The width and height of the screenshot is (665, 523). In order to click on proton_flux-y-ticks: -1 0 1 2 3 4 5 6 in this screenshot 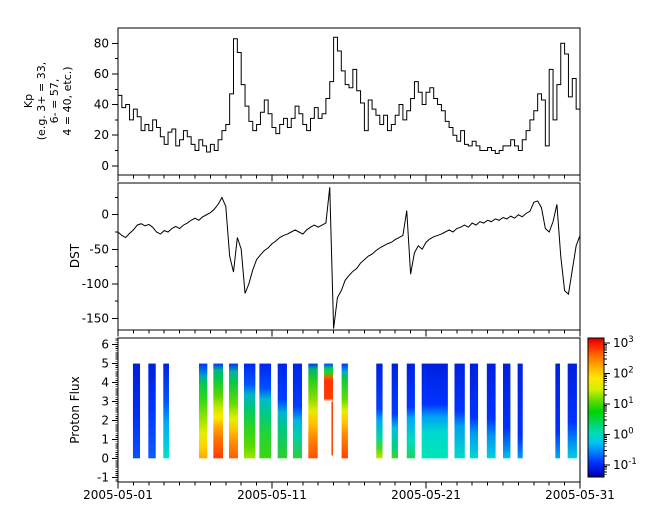, I will do `click(107, 411)`.